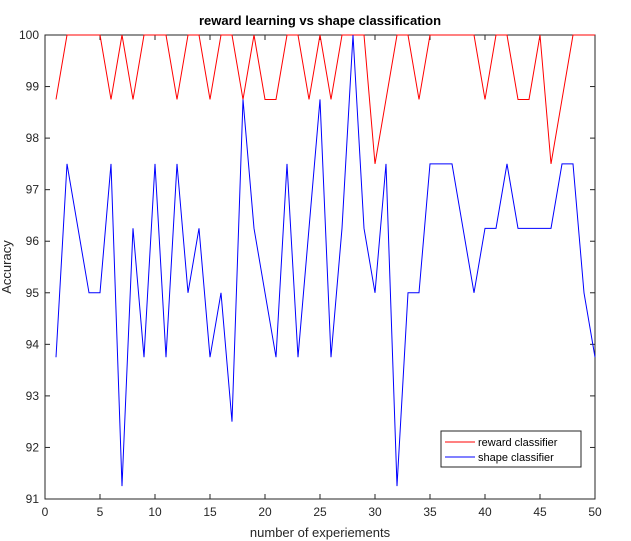 This screenshot has width=631, height=541. Describe the element at coordinates (210, 512) in the screenshot. I see `x-tick-label: 15` at that location.